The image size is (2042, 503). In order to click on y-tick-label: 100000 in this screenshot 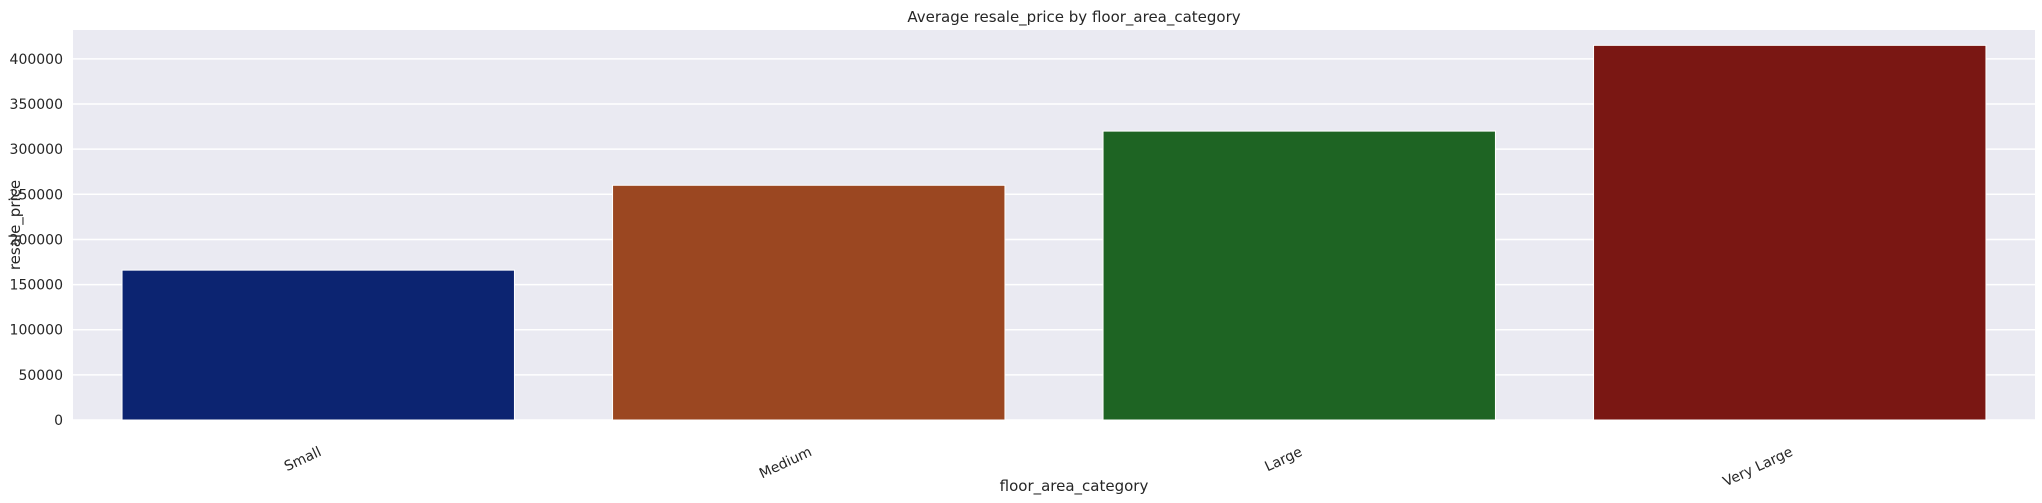, I will do `click(36, 331)`.